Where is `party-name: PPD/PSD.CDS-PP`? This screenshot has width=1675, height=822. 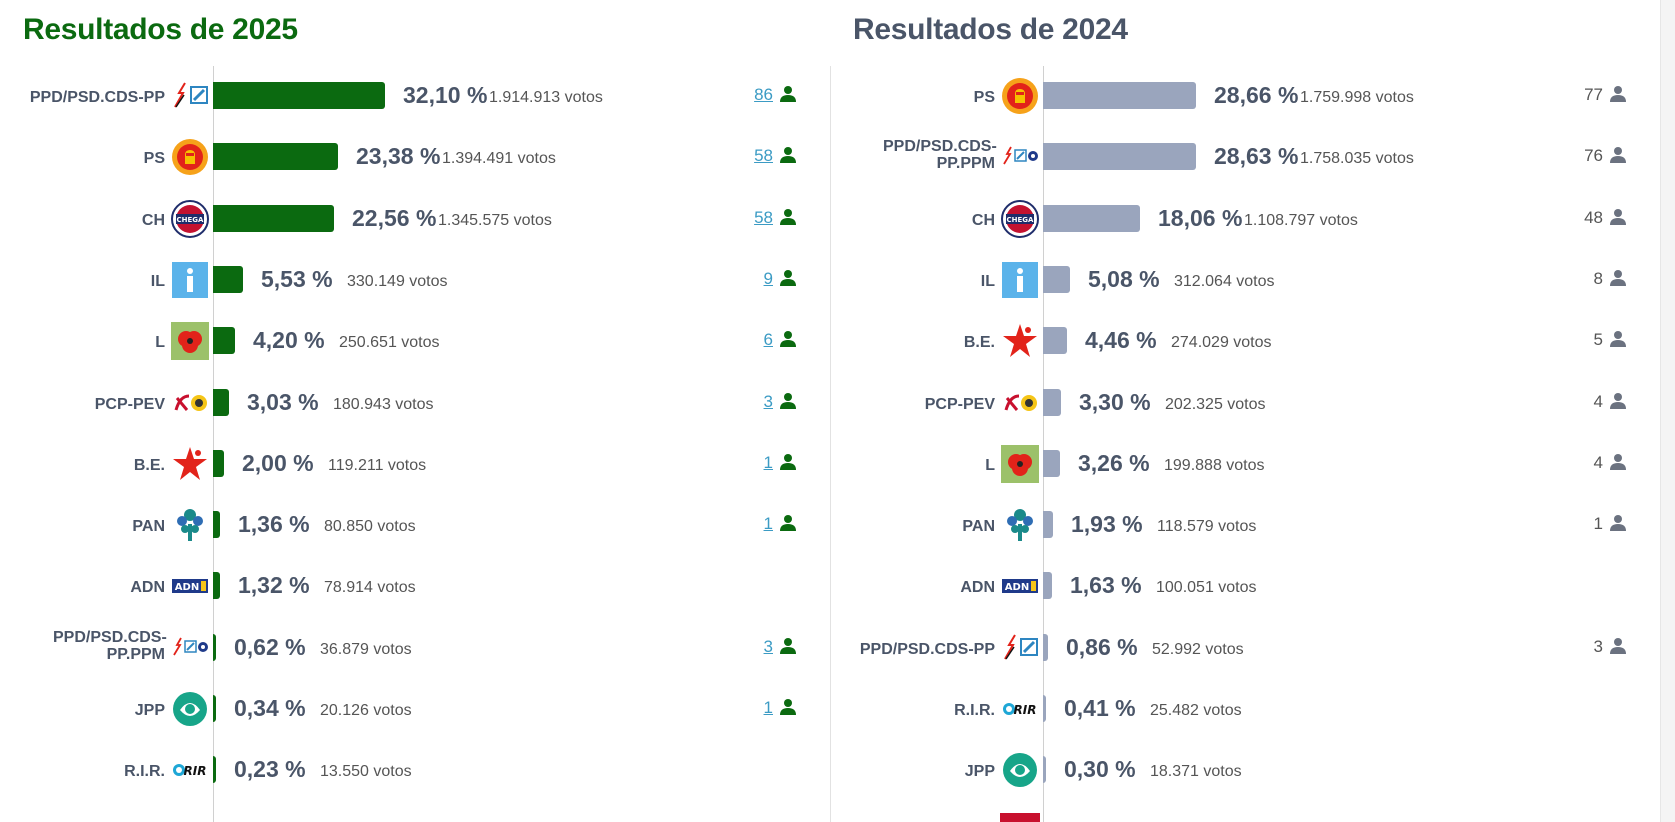 party-name: PPD/PSD.CDS-PP is located at coordinates (97, 97).